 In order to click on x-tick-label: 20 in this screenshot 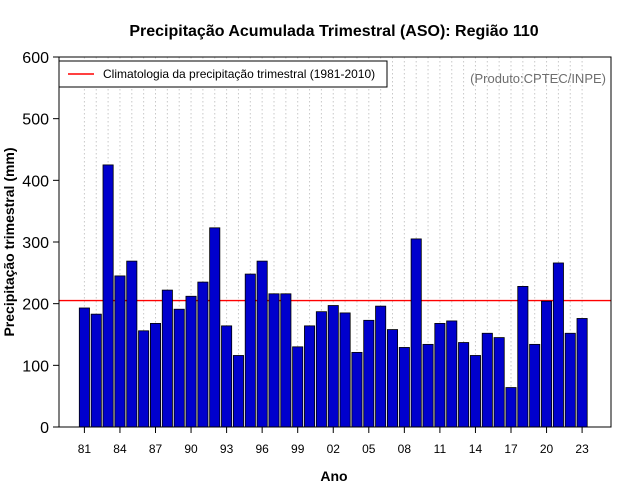, I will do `click(547, 449)`.